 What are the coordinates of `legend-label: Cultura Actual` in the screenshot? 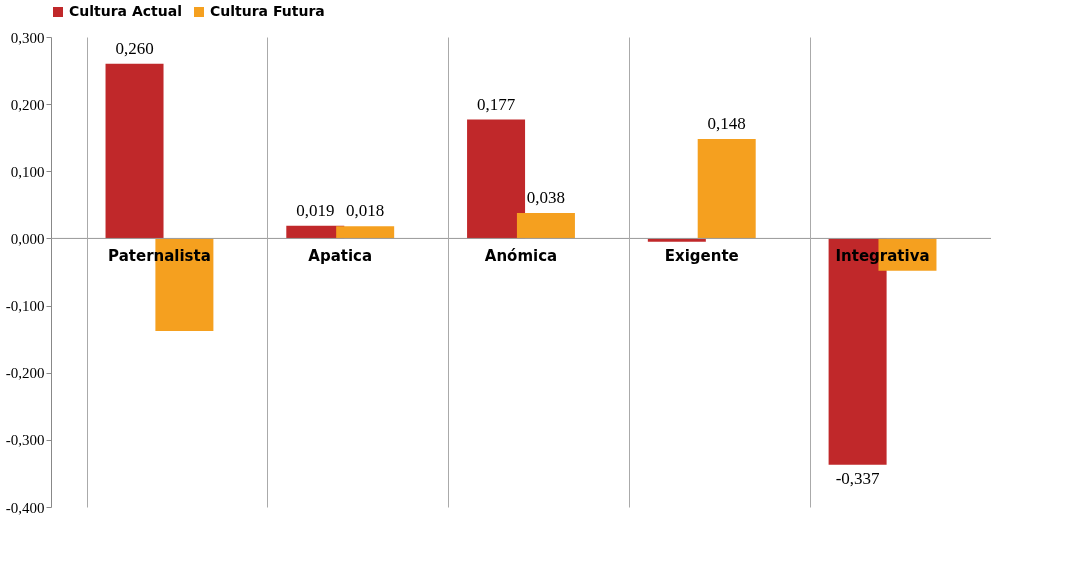 It's located at (125, 11).